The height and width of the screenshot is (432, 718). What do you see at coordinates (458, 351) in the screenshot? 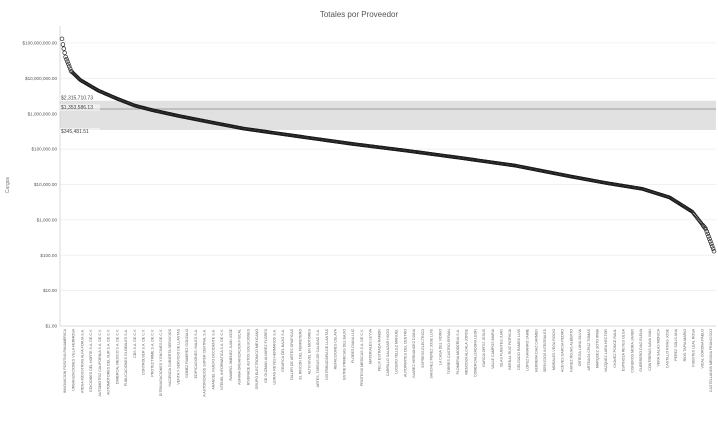
I see `x-tick-label: PLOMERIA MODERNA S.A.` at bounding box center [458, 351].